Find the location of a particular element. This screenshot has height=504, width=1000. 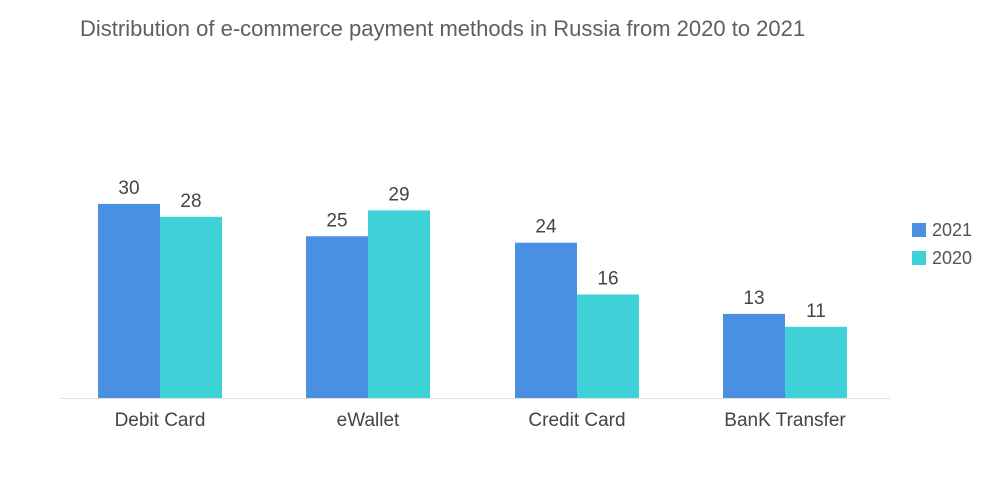

data-label-2020-debit-card: 28 is located at coordinates (190, 201).